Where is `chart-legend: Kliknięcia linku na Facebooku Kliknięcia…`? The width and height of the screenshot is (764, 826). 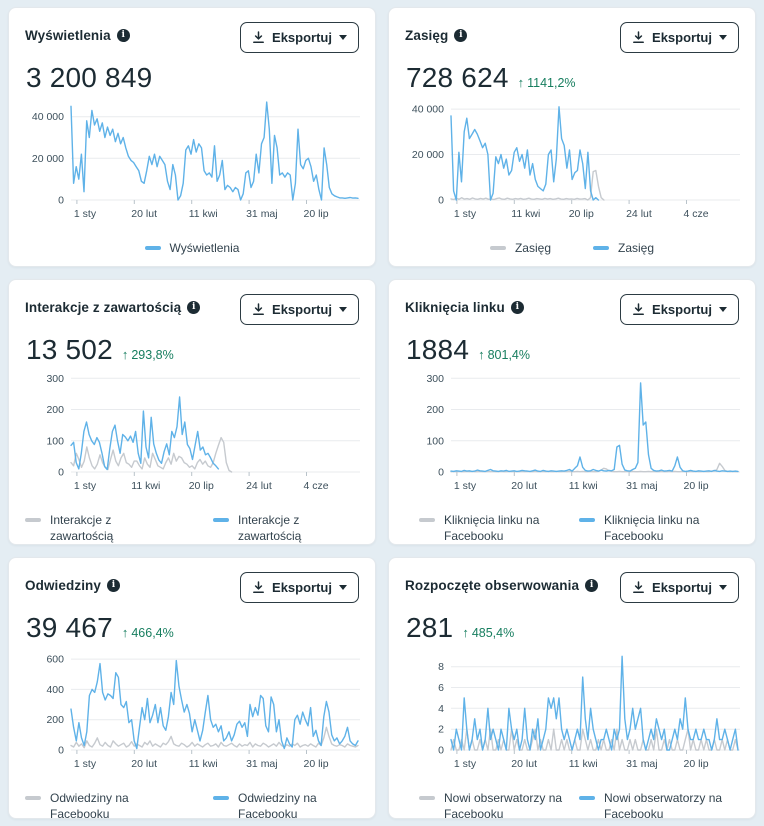
chart-legend: Kliknięcia linku na Facebooku Kliknięcia… is located at coordinates (572, 527).